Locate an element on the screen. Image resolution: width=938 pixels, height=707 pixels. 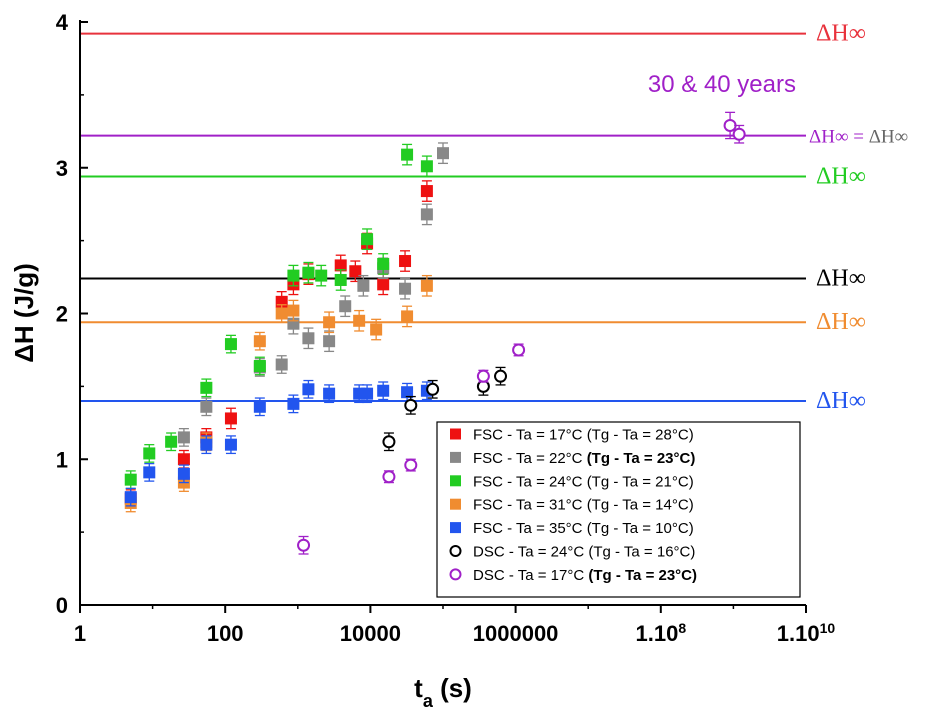
legend-label-detail: (Tg - Ta = 10°C) is located at coordinates (640, 528).